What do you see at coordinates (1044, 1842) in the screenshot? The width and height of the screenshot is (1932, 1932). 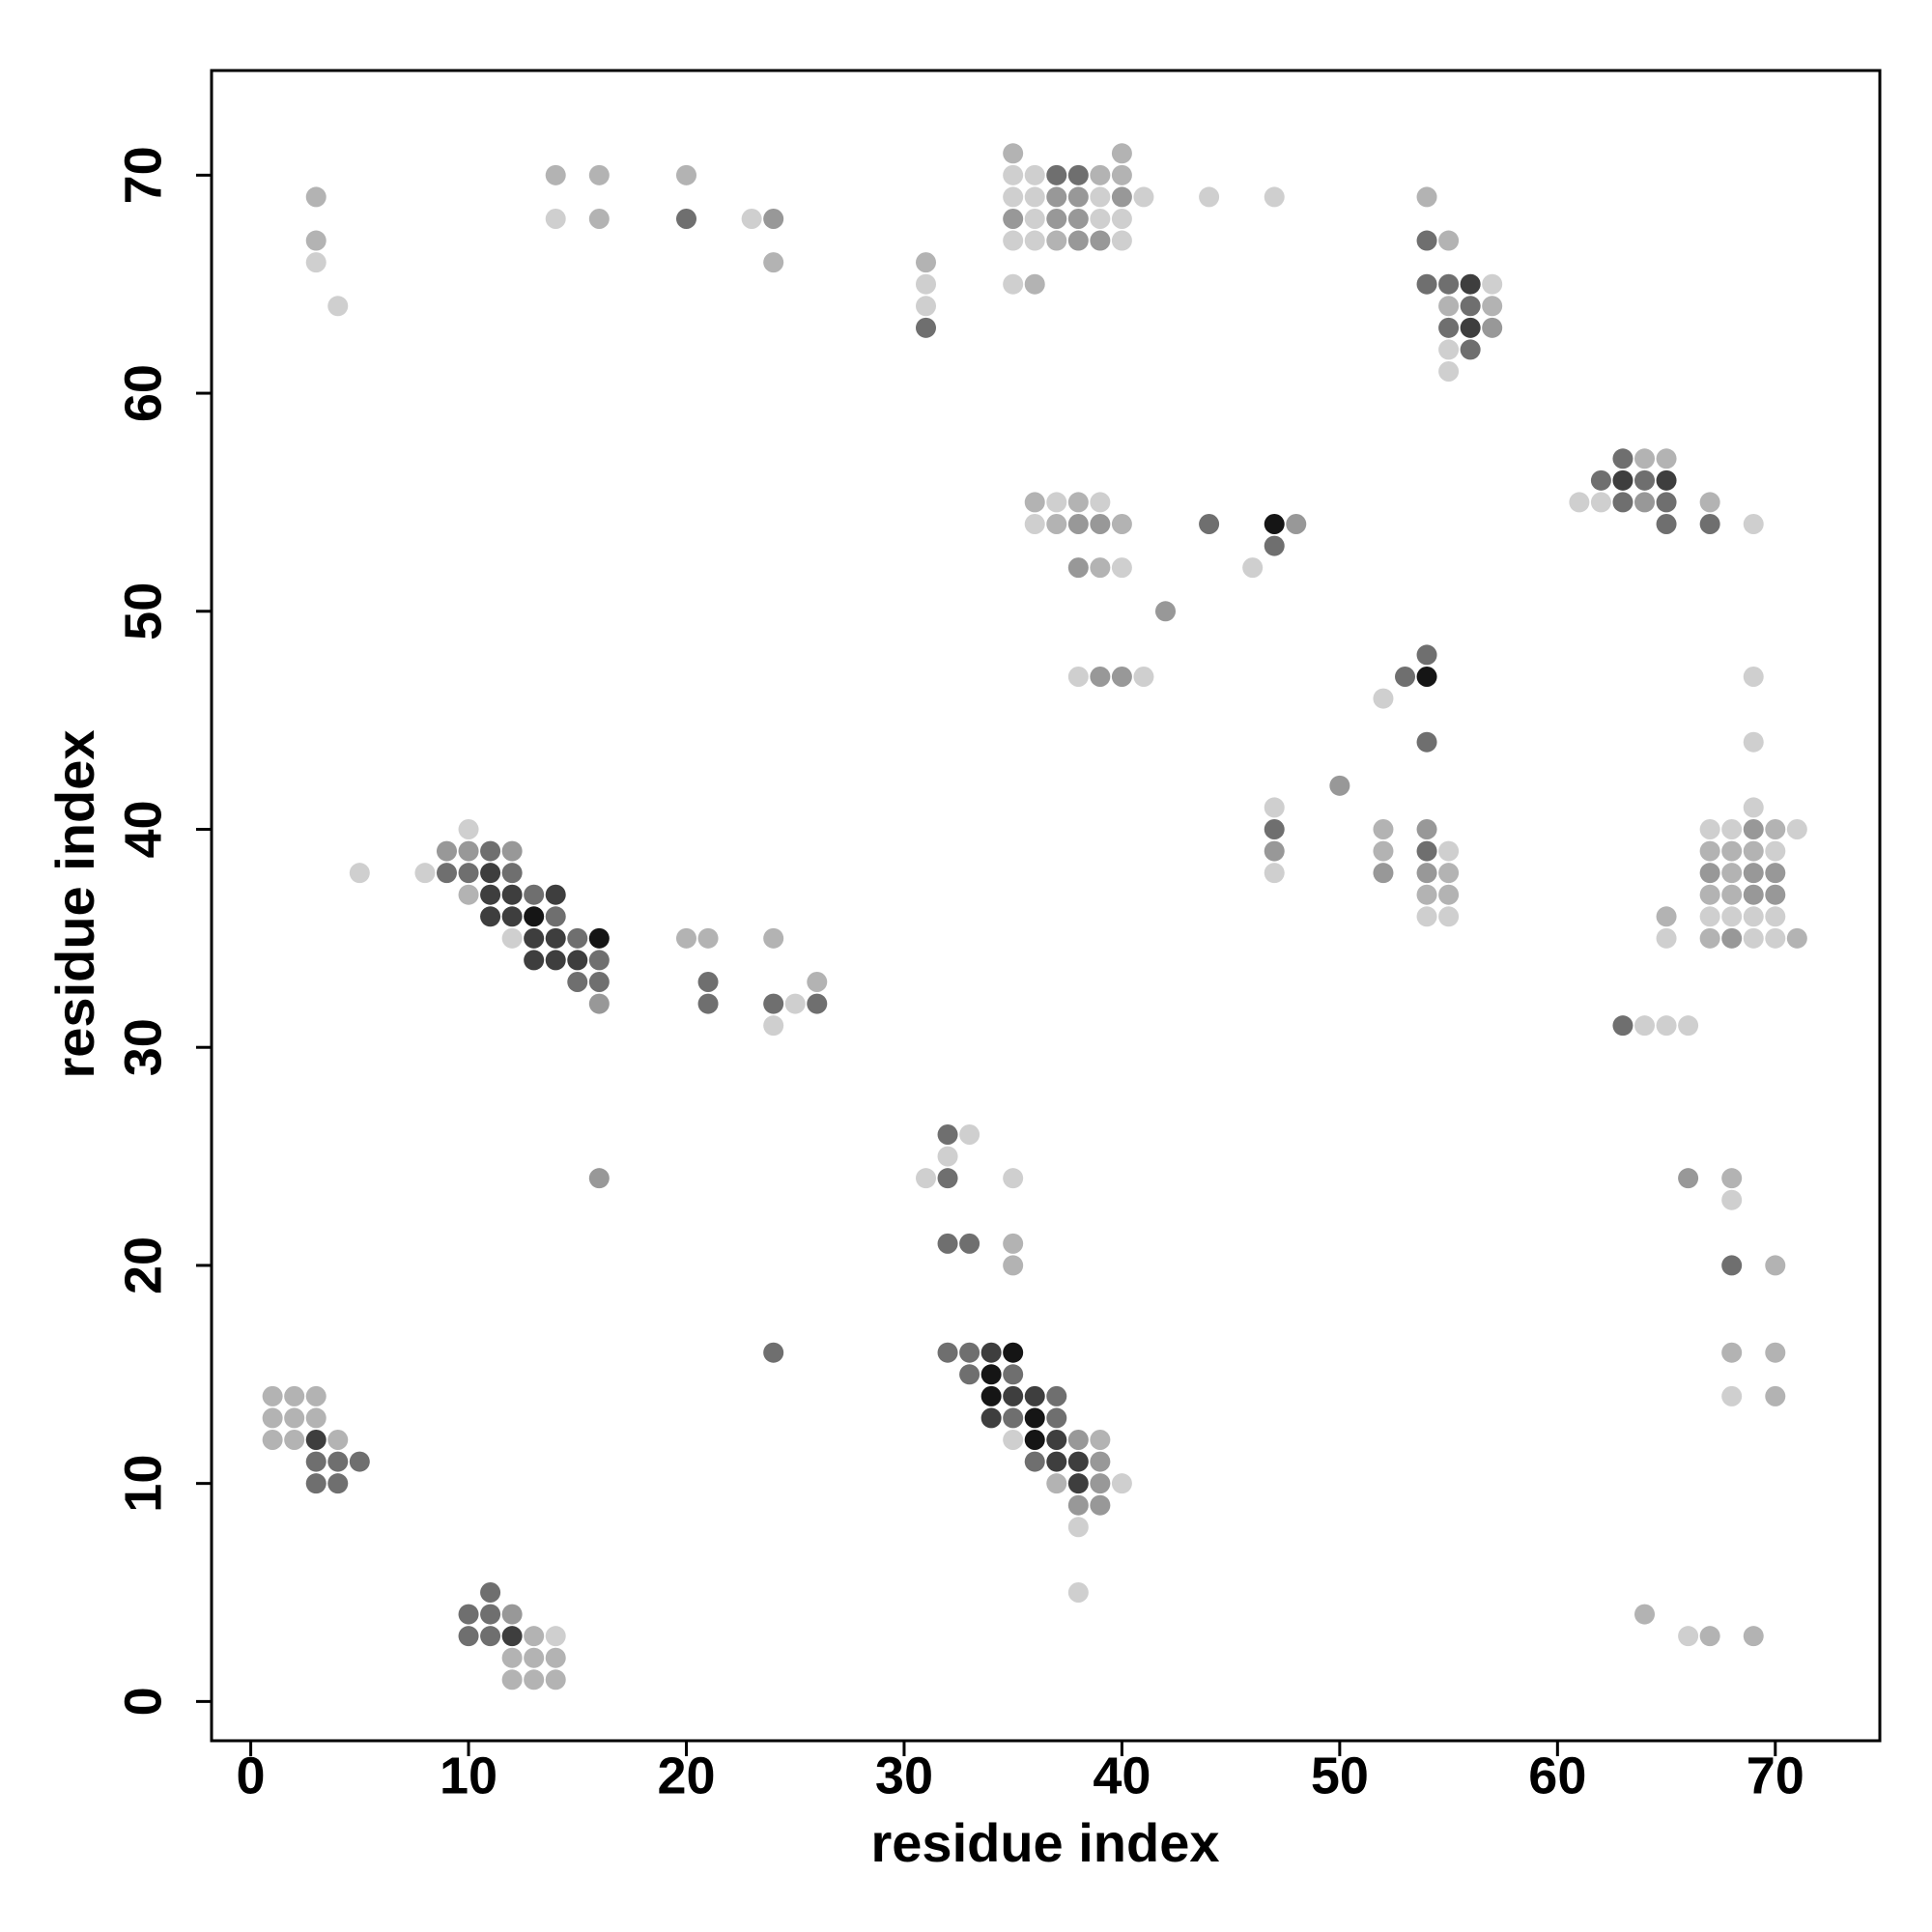 I see `x-axis-title: residue index` at bounding box center [1044, 1842].